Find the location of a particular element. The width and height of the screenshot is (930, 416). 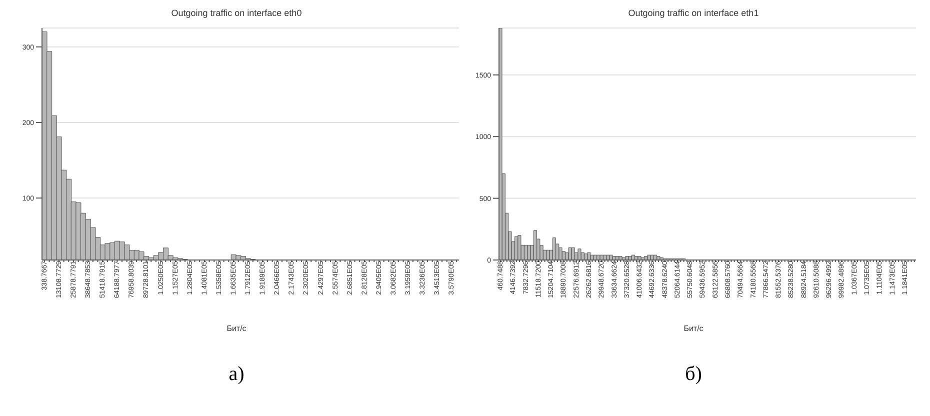

text: a) is located at coordinates (236, 374).